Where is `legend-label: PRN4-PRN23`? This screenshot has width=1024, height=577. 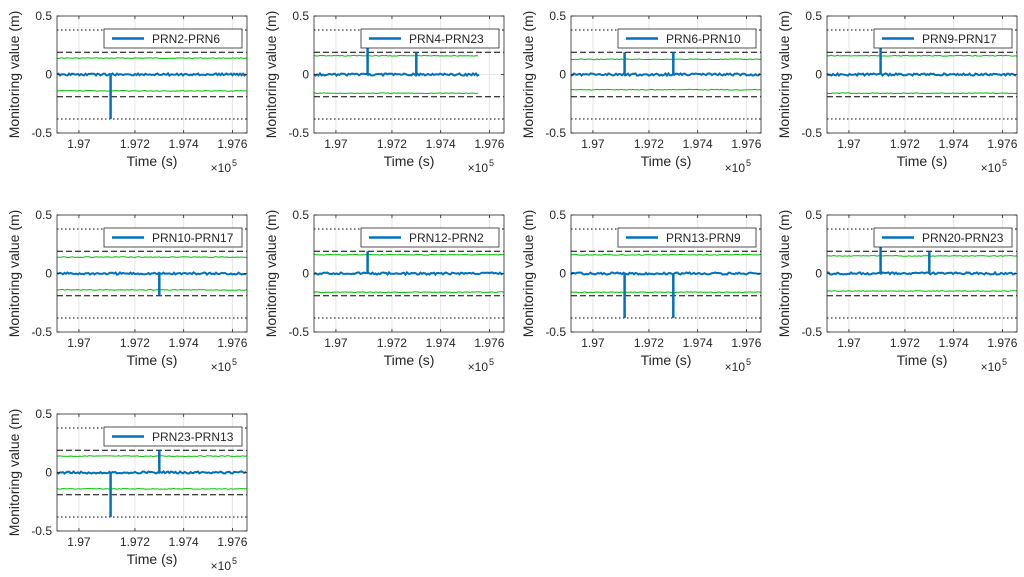
legend-label: PRN4-PRN23 is located at coordinates (446, 39).